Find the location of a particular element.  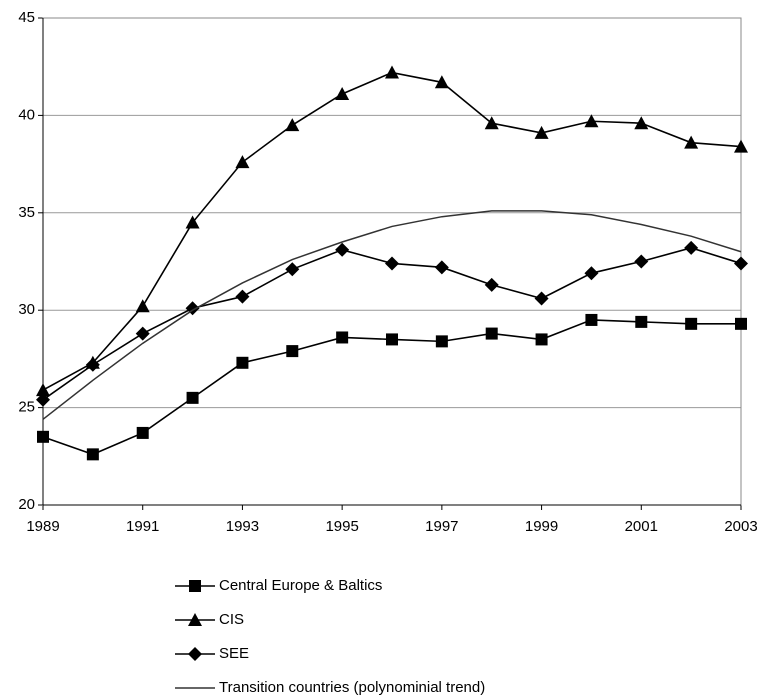

legend-label: CIS is located at coordinates (231, 619).